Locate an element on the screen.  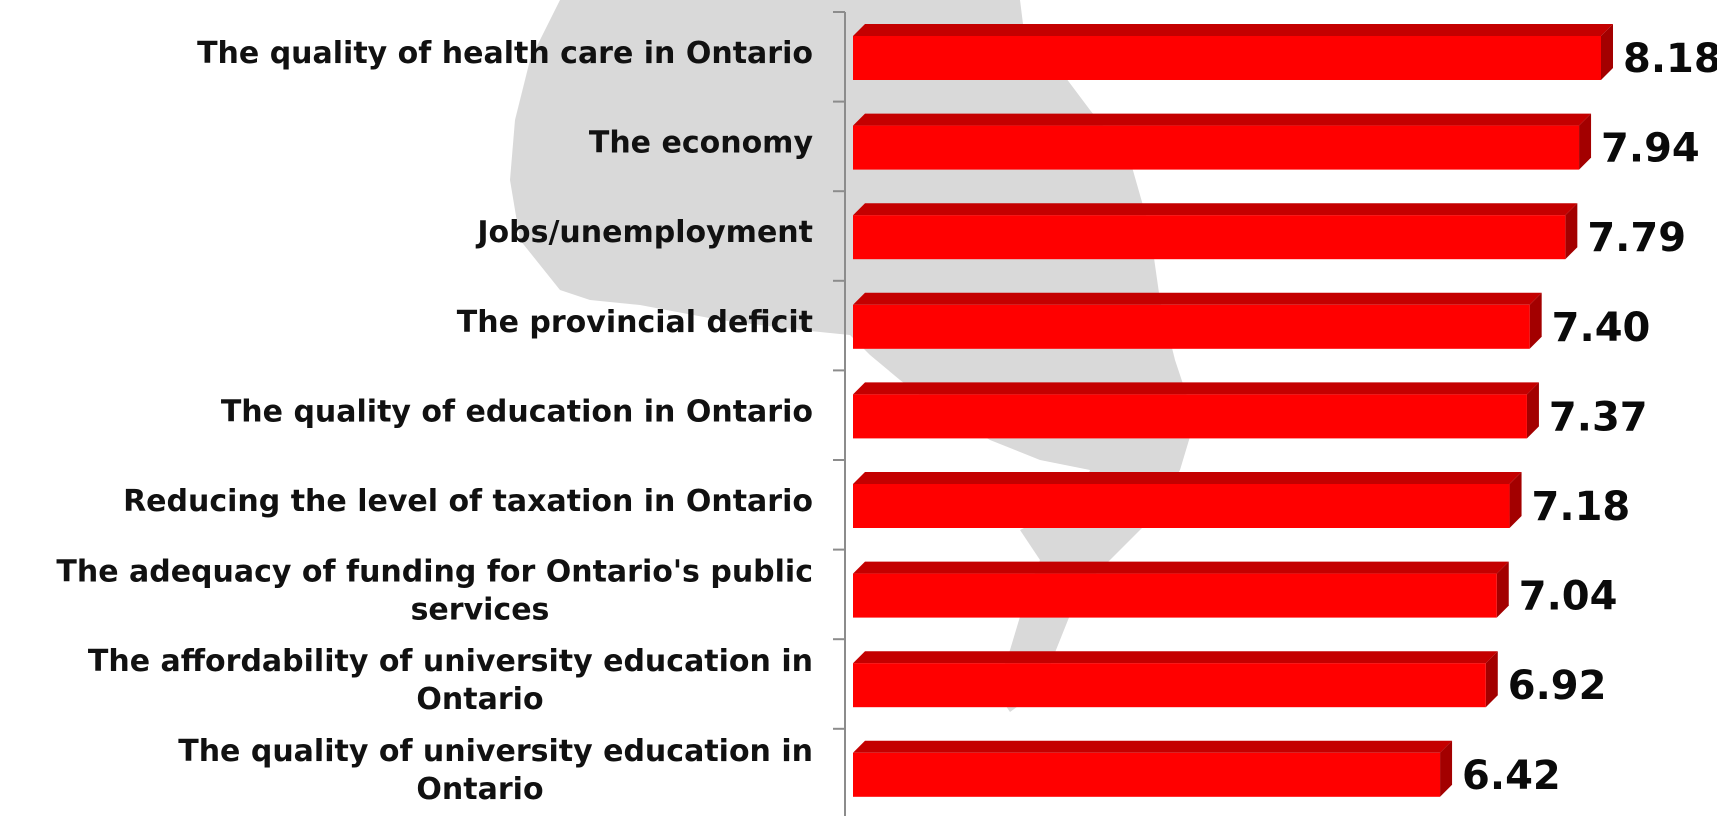
value-label: 7.37 is located at coordinates (1598, 417).